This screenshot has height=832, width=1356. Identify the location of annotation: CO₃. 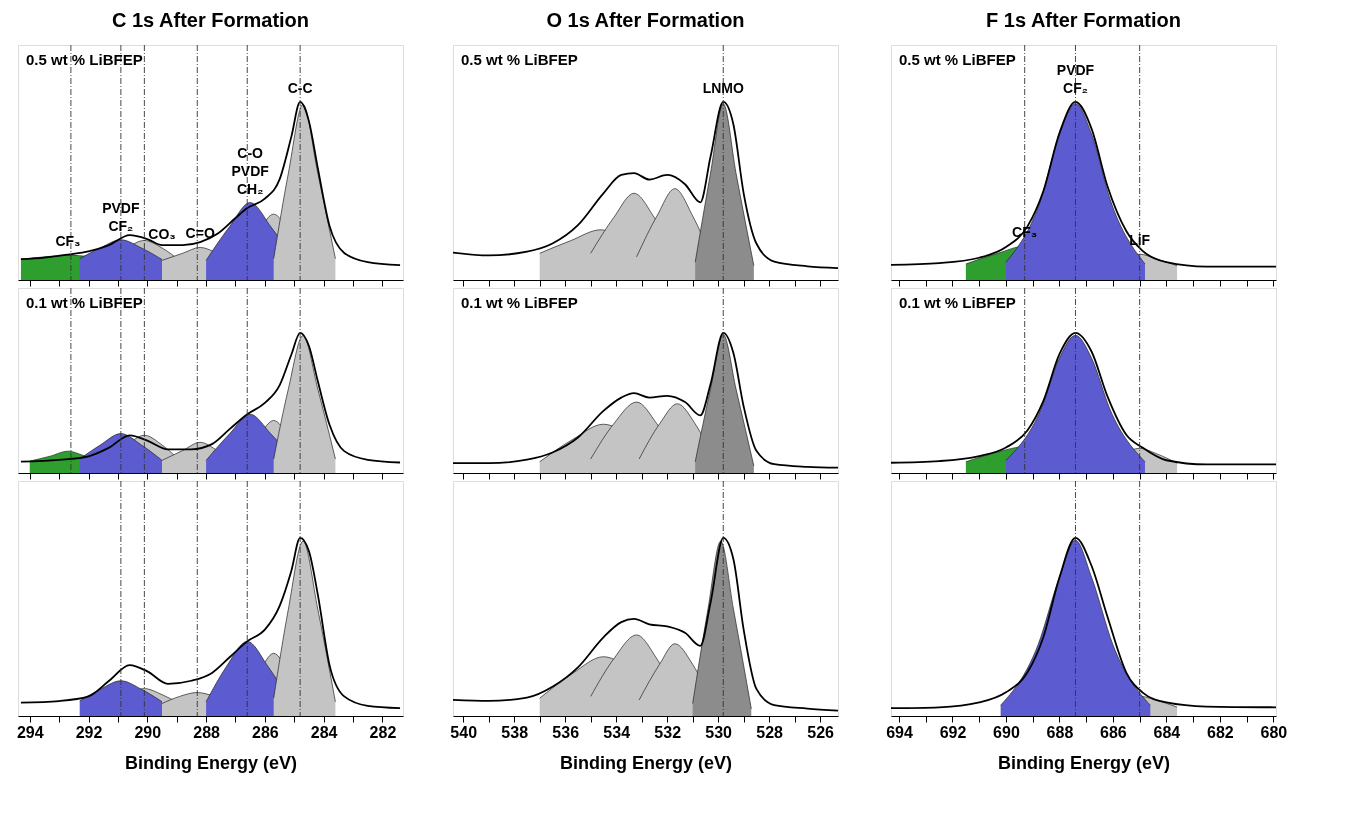
(162, 233).